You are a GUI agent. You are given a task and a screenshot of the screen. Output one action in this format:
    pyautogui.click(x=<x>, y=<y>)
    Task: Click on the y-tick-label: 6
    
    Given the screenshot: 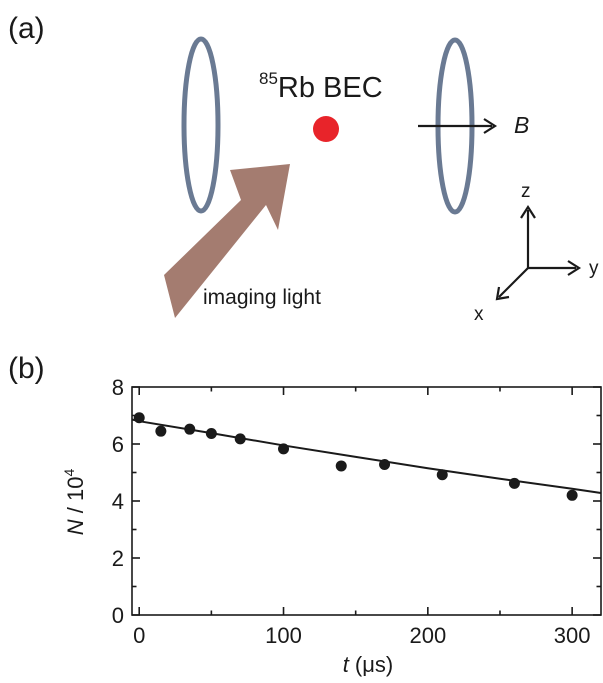 What is the action you would take?
    pyautogui.click(x=118, y=444)
    